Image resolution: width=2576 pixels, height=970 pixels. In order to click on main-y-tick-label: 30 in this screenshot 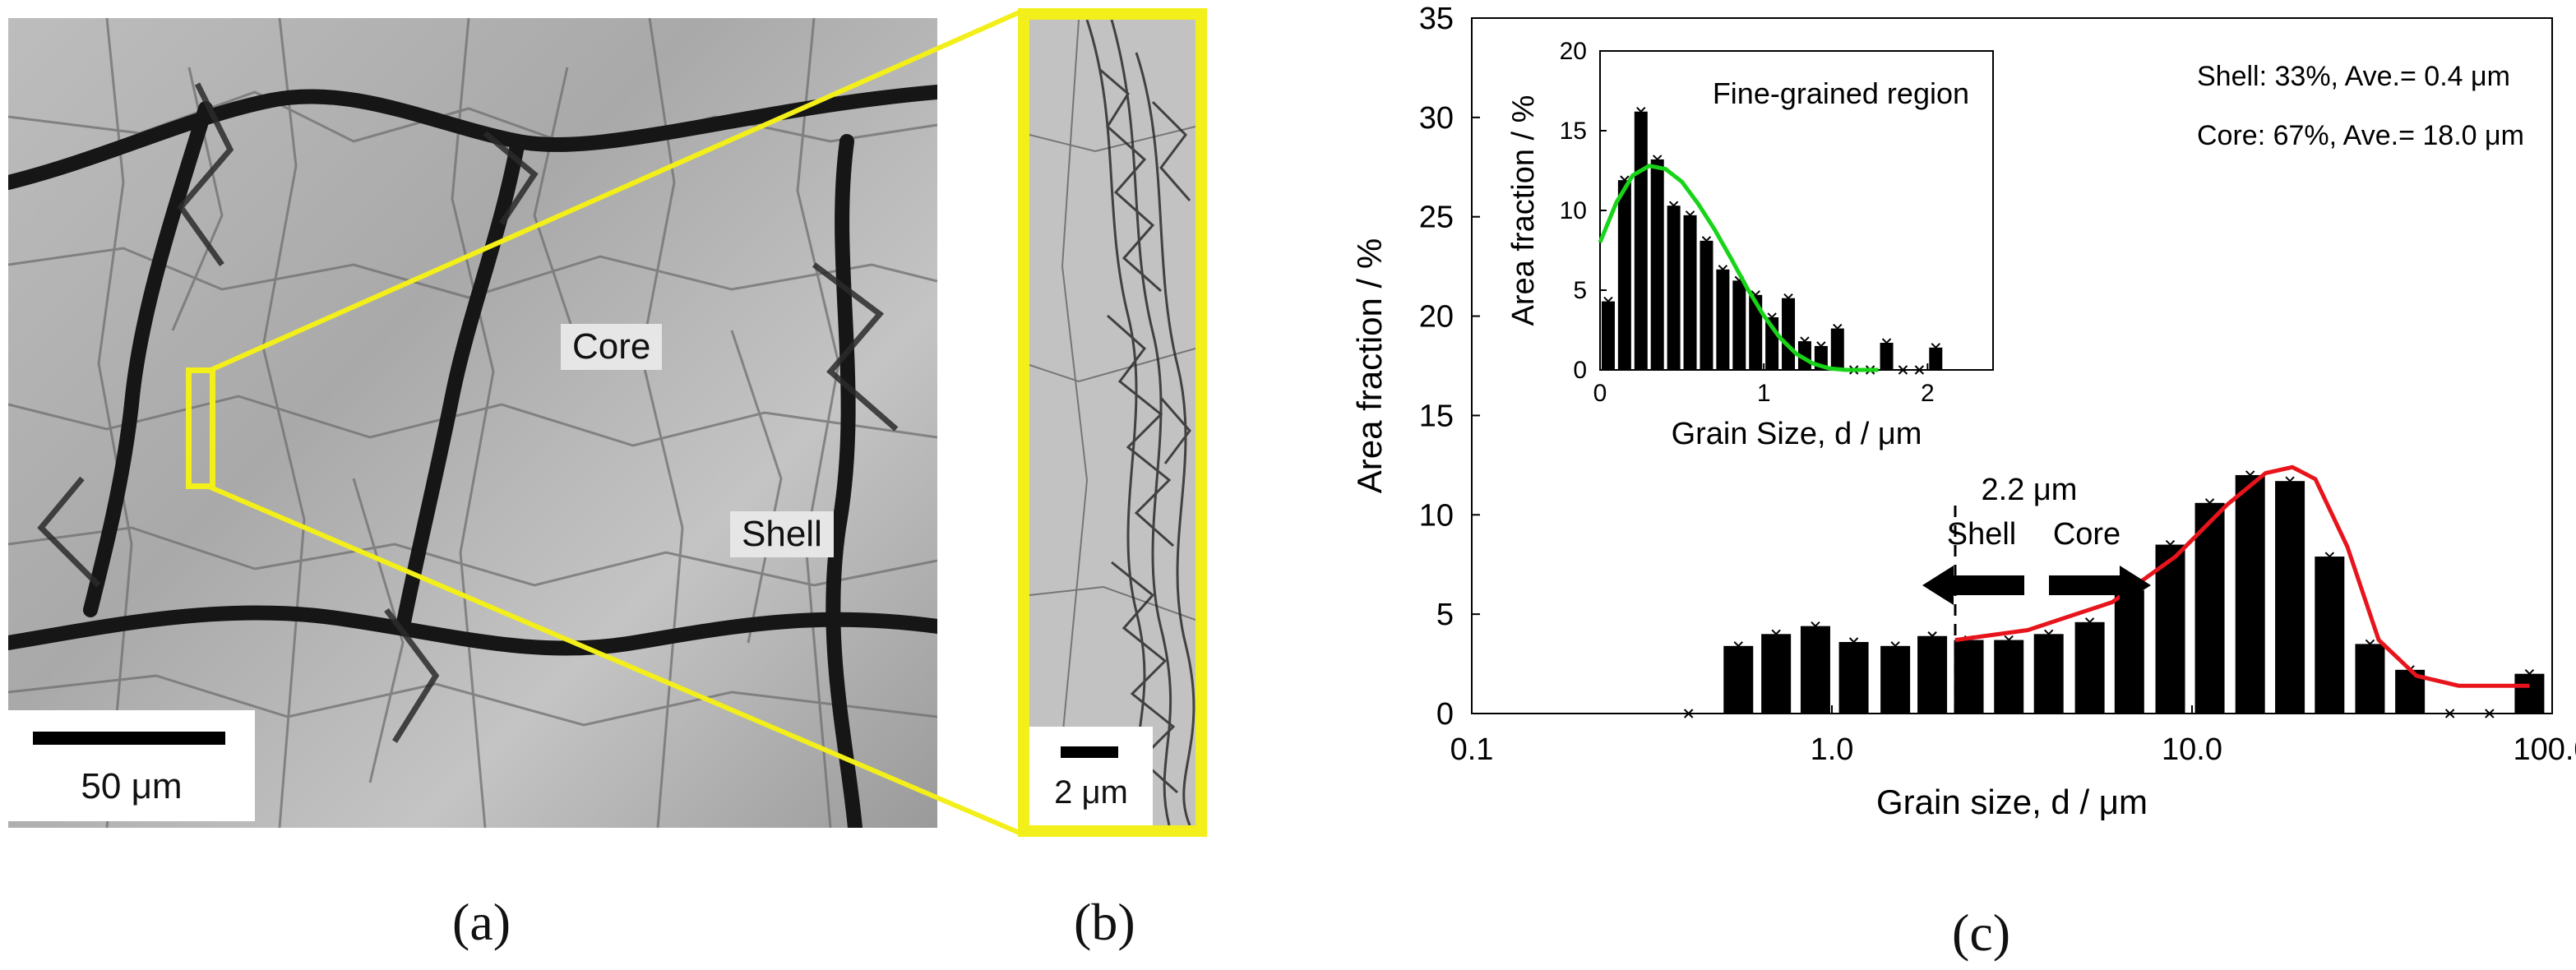, I will do `click(1436, 118)`.